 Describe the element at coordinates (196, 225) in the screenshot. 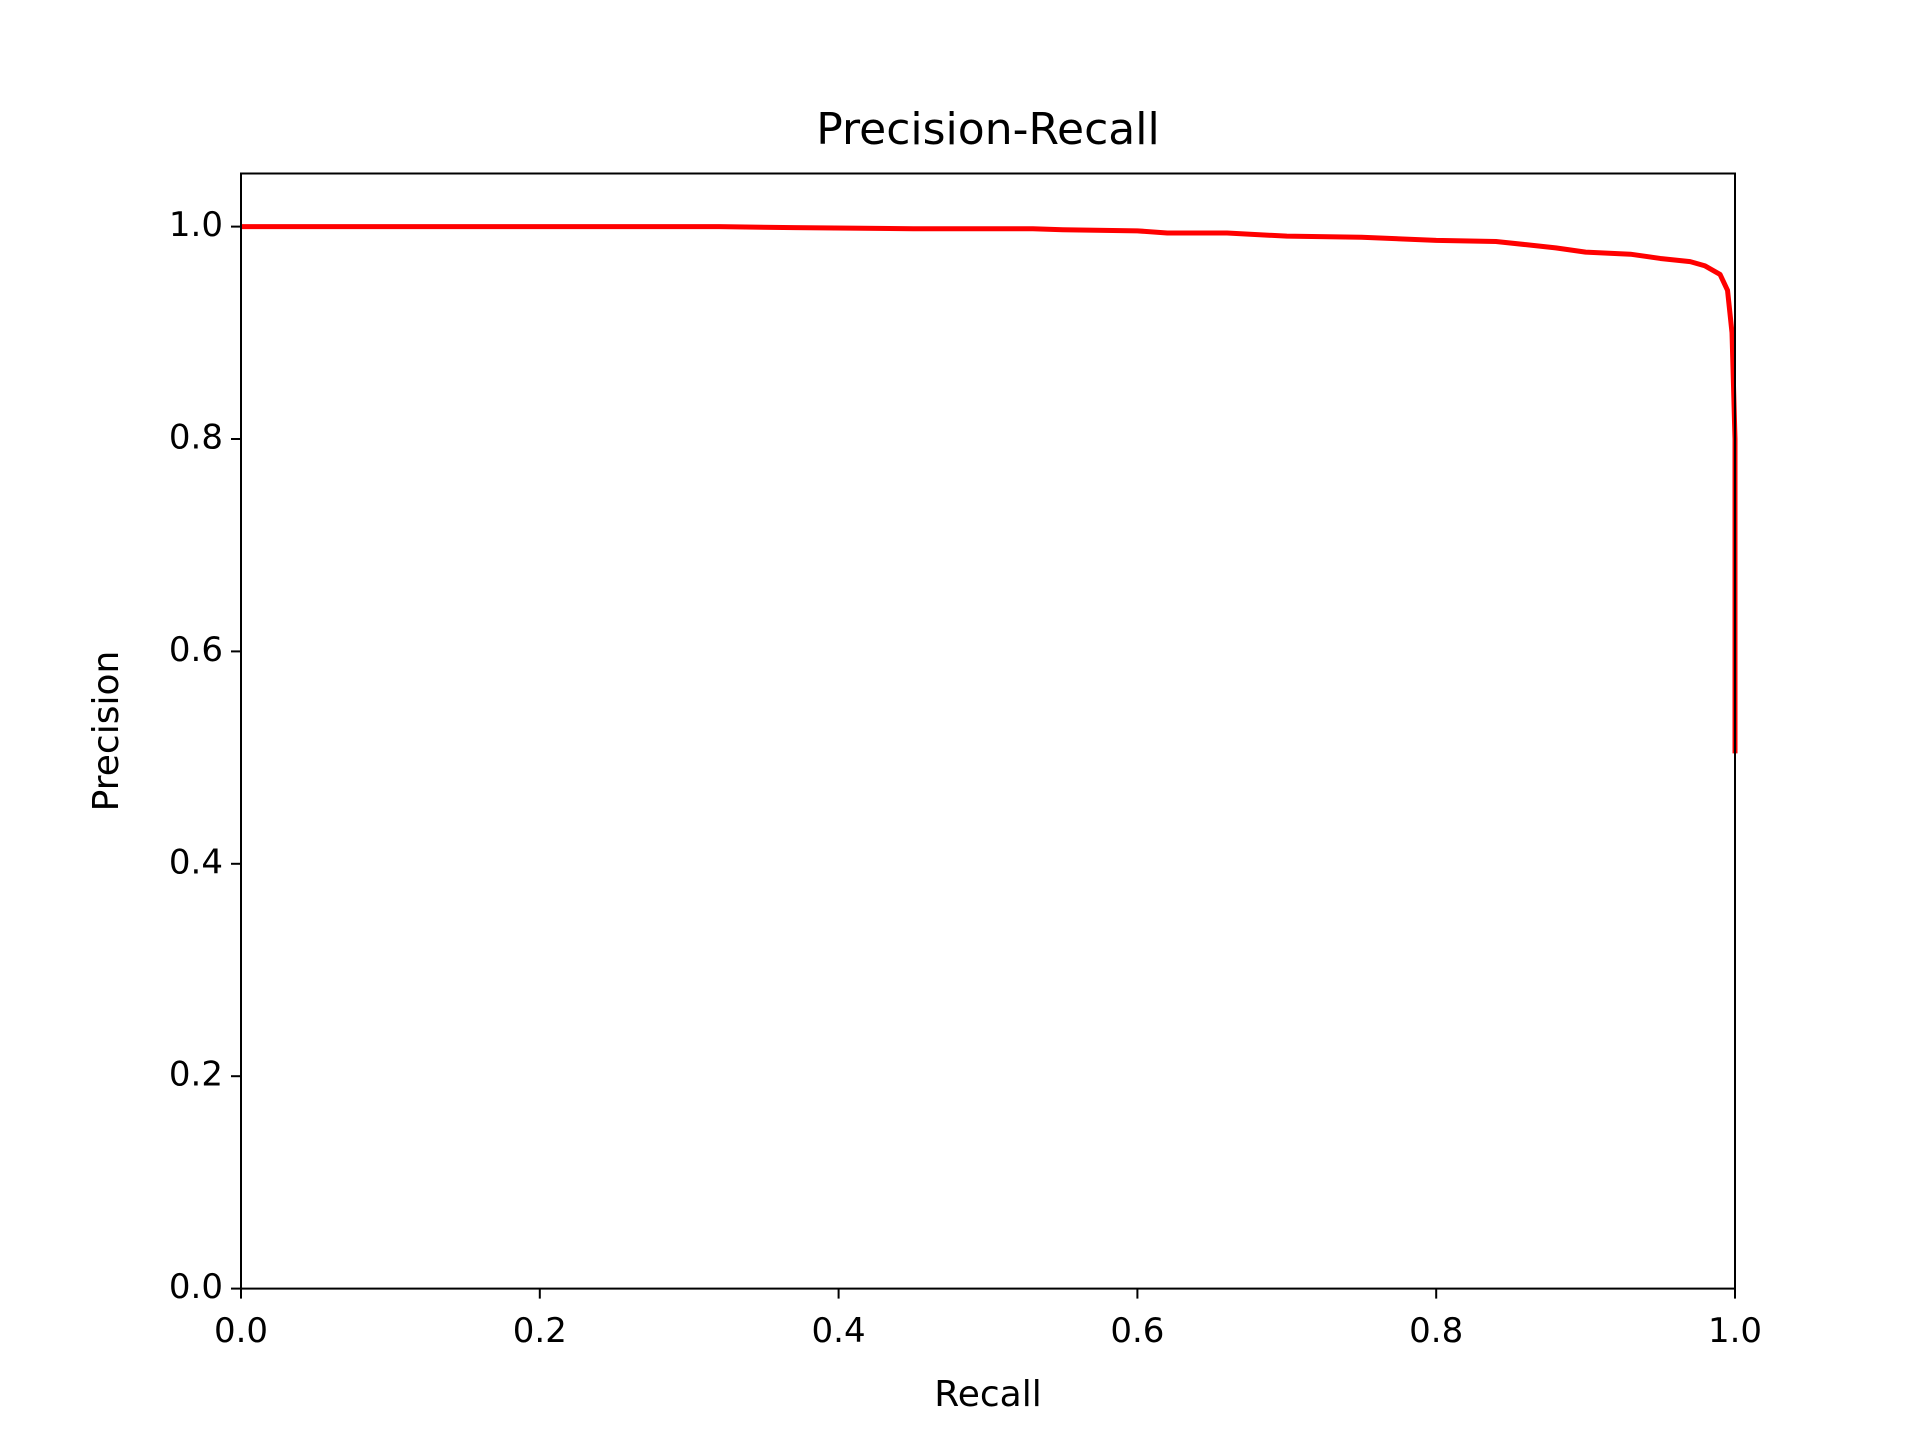

I see `y-tick-label: 1.0` at that location.